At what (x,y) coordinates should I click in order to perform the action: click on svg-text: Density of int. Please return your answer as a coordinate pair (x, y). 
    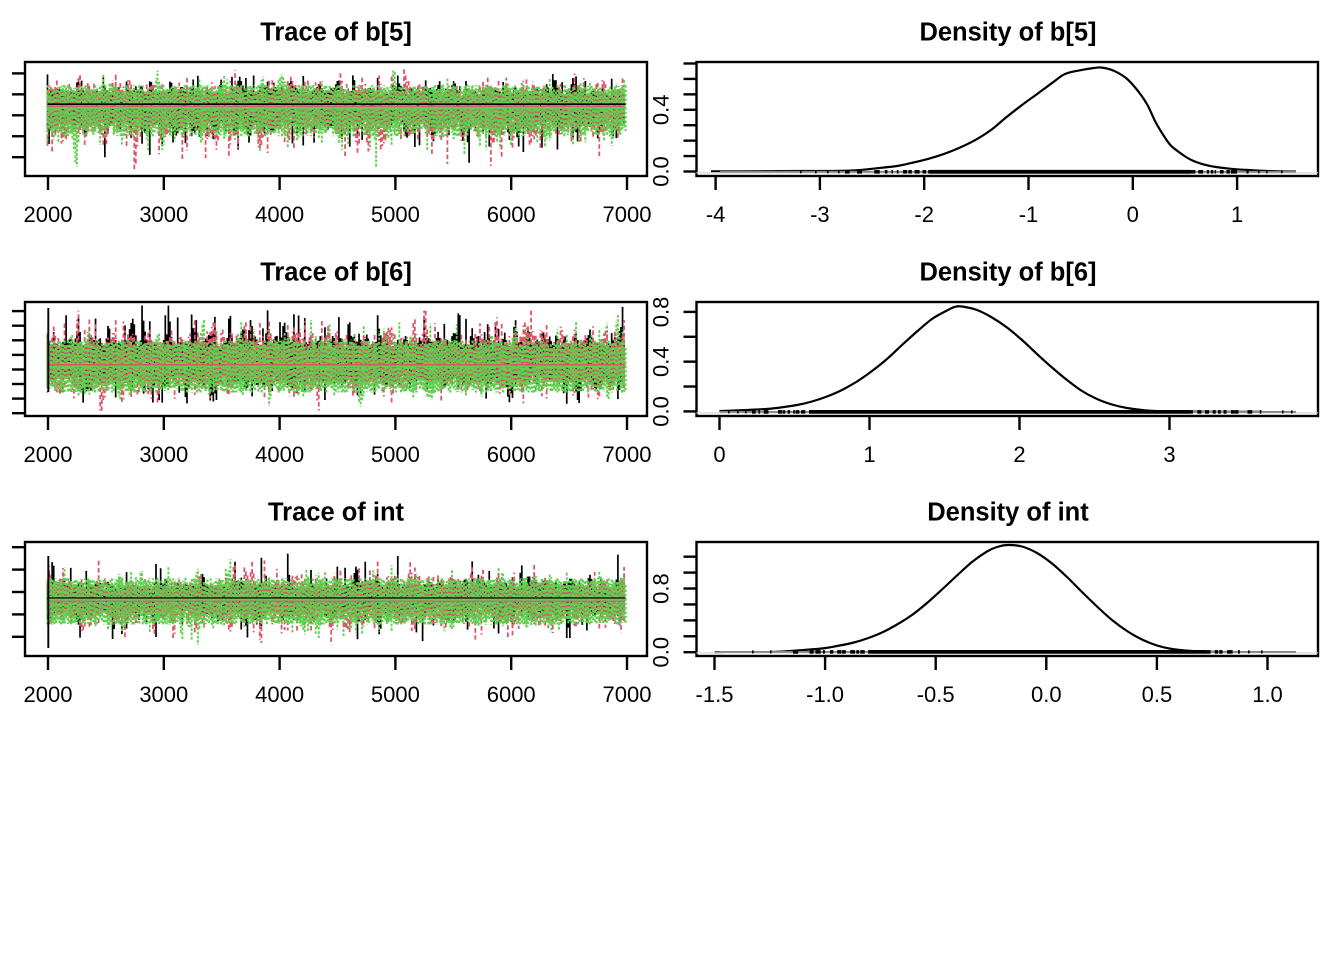
    Looking at the image, I should click on (1008, 513).